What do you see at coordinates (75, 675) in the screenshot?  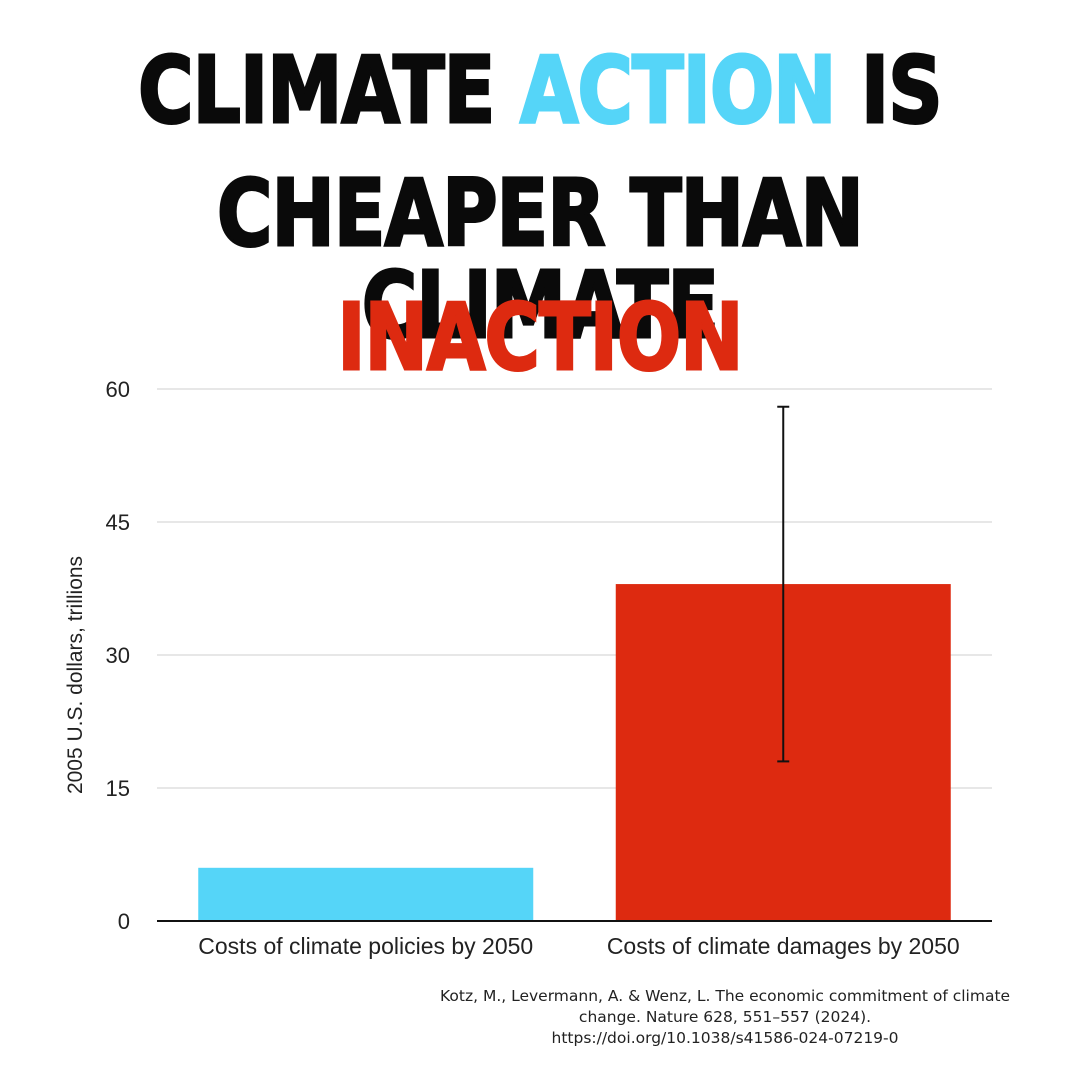 I see `y-axis-label: 2005 U.S. dollars, trillions` at bounding box center [75, 675].